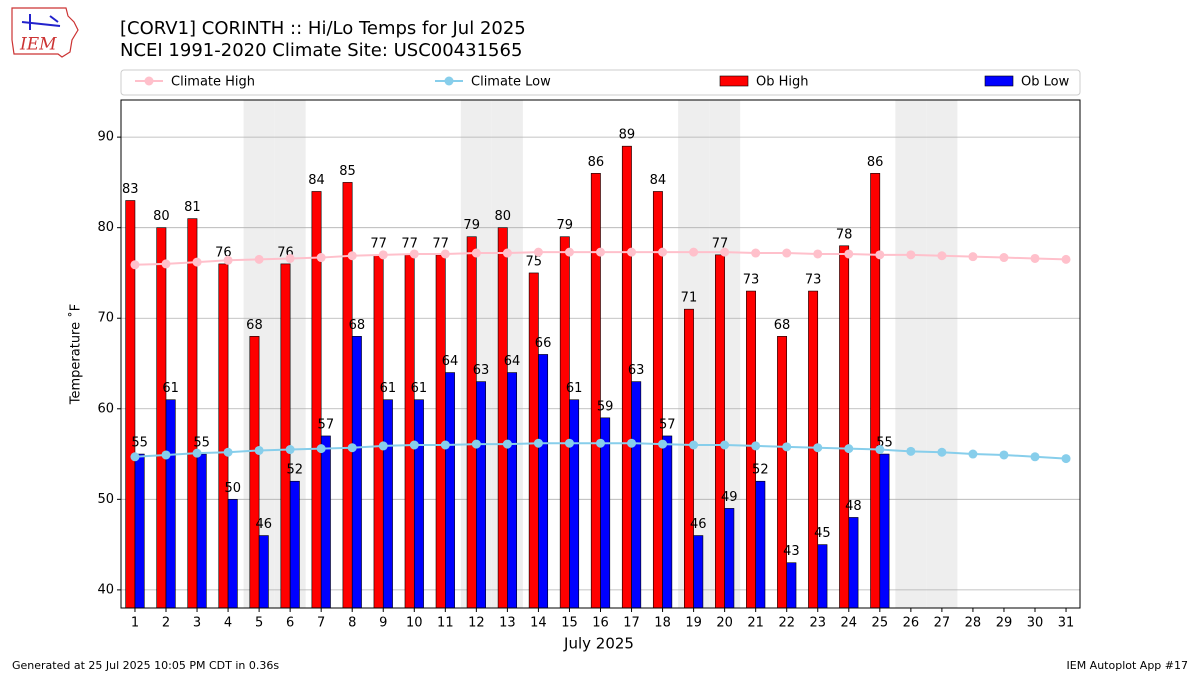 The height and width of the screenshot is (675, 1200). Describe the element at coordinates (347, 171) in the screenshot. I see `data-label: 85` at that location.